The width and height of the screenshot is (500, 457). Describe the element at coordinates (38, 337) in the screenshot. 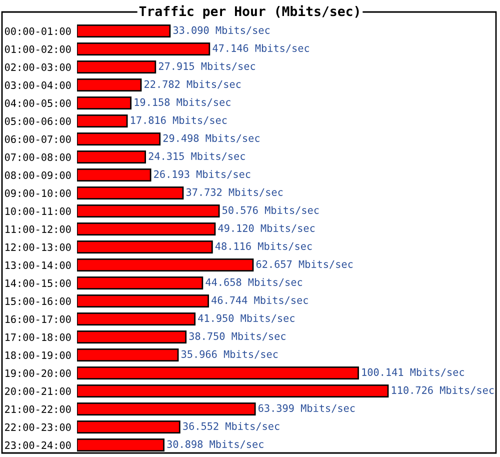

I see `y-tick-label: 17:00-18:00` at that location.